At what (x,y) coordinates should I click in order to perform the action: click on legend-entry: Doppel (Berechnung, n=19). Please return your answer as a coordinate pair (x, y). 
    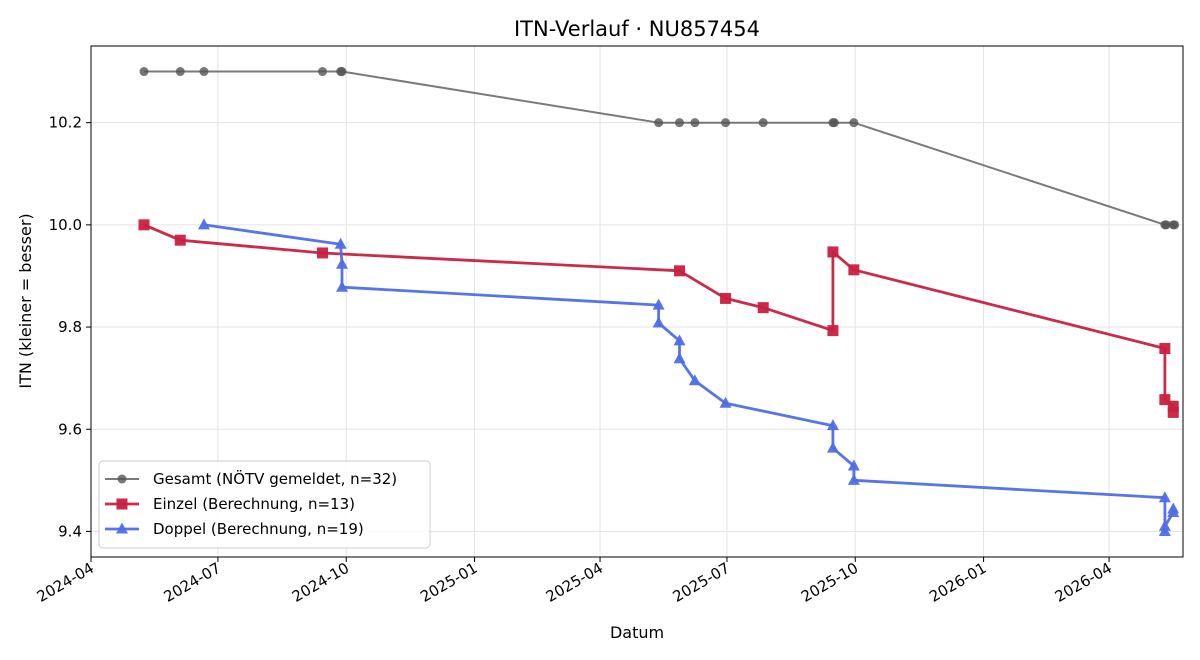
    Looking at the image, I should click on (234, 529).